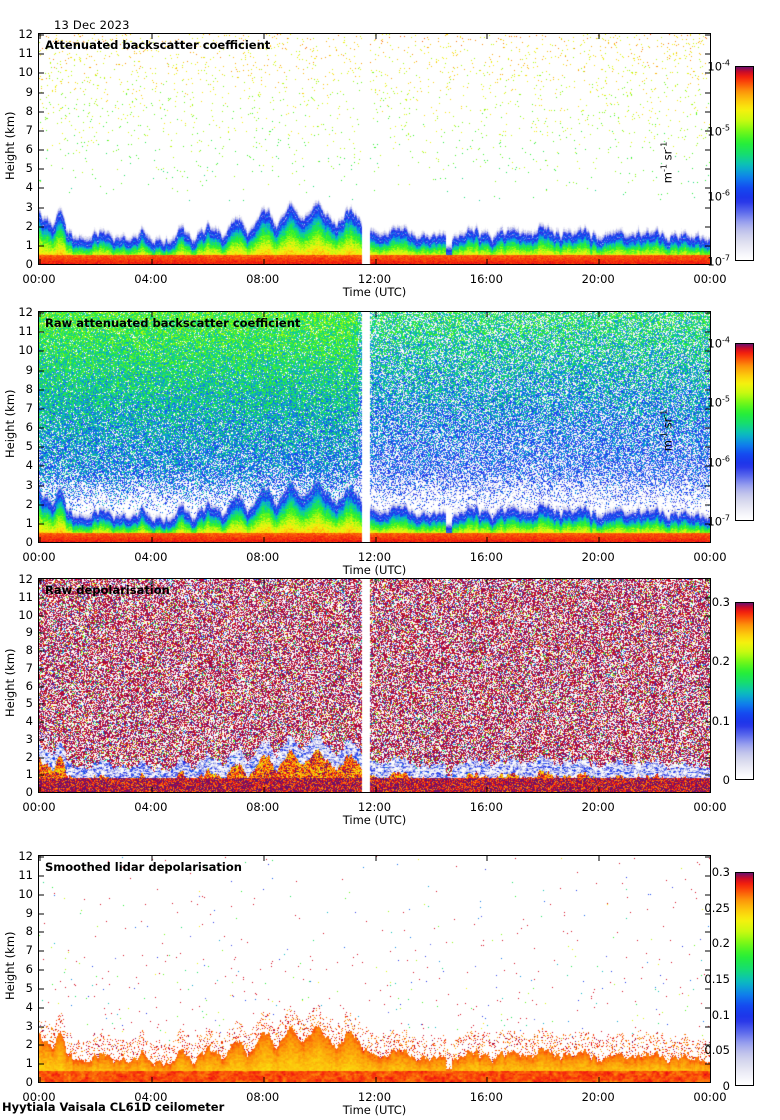 This screenshot has height=1120, width=780. What do you see at coordinates (151, 279) in the screenshot?
I see `x-tick-label: 04:00` at bounding box center [151, 279].